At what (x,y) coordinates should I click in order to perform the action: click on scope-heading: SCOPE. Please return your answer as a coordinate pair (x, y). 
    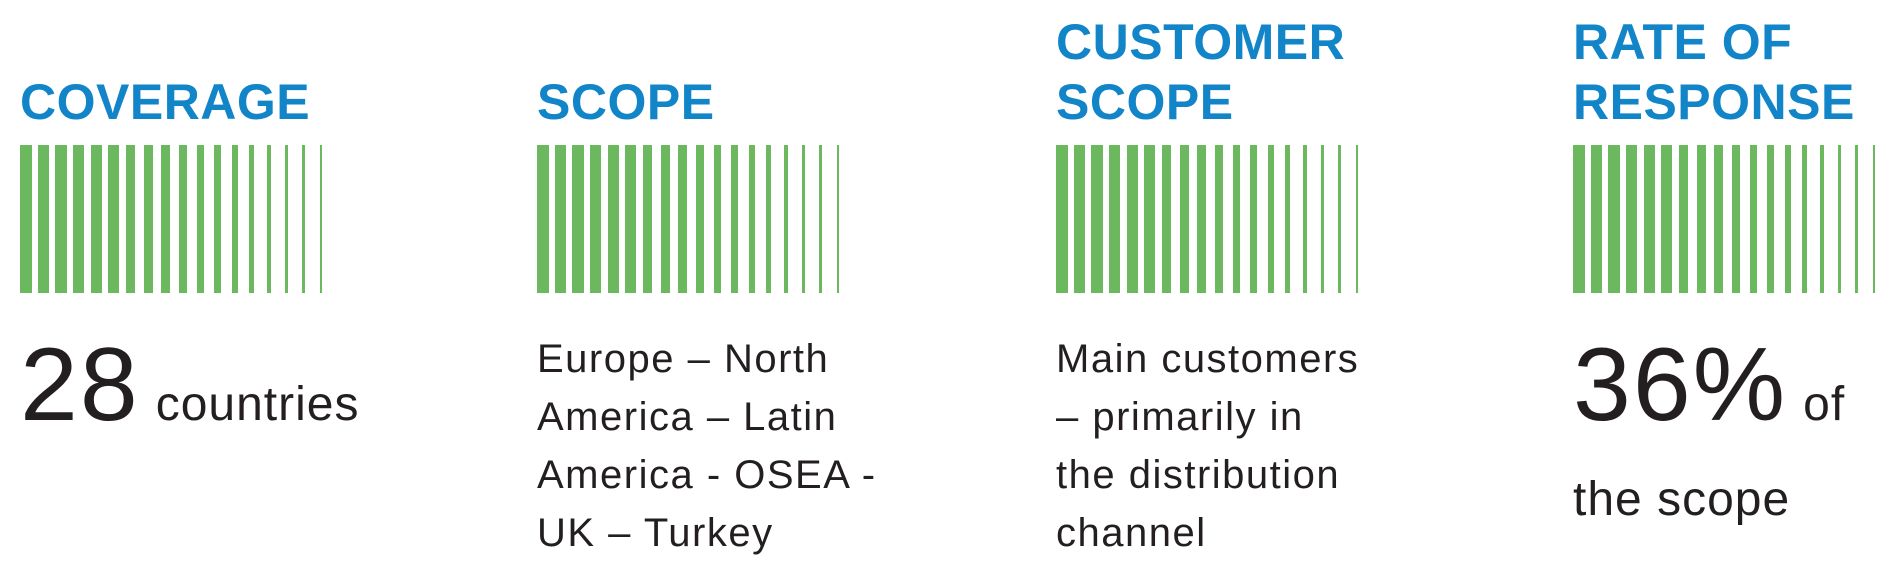
    Looking at the image, I should click on (762, 66).